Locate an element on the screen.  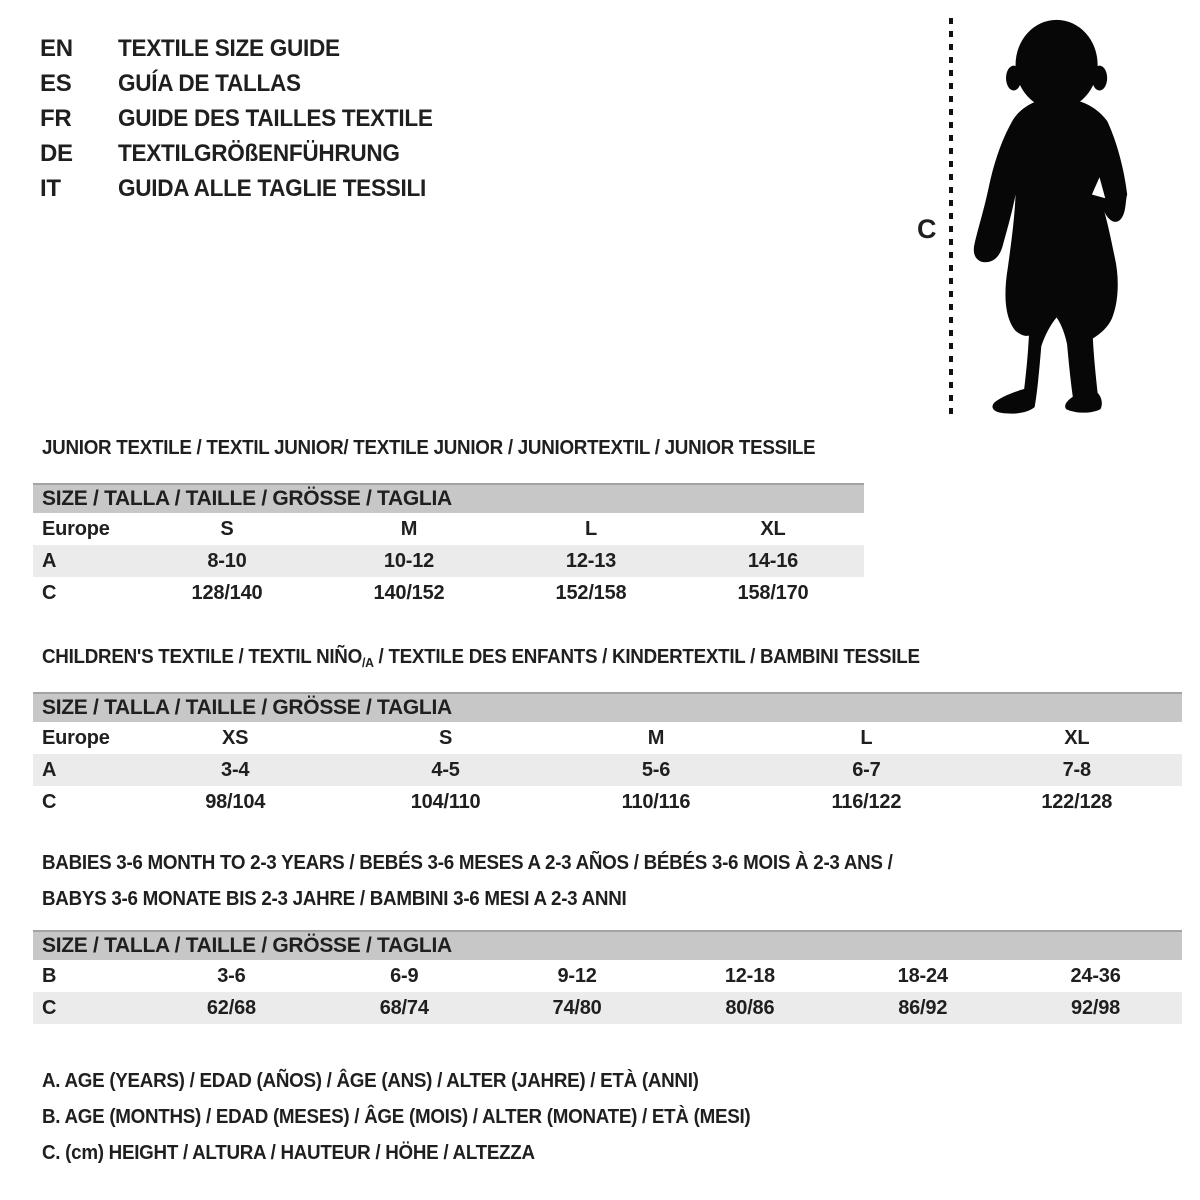
cell: 10-12 is located at coordinates (409, 561).